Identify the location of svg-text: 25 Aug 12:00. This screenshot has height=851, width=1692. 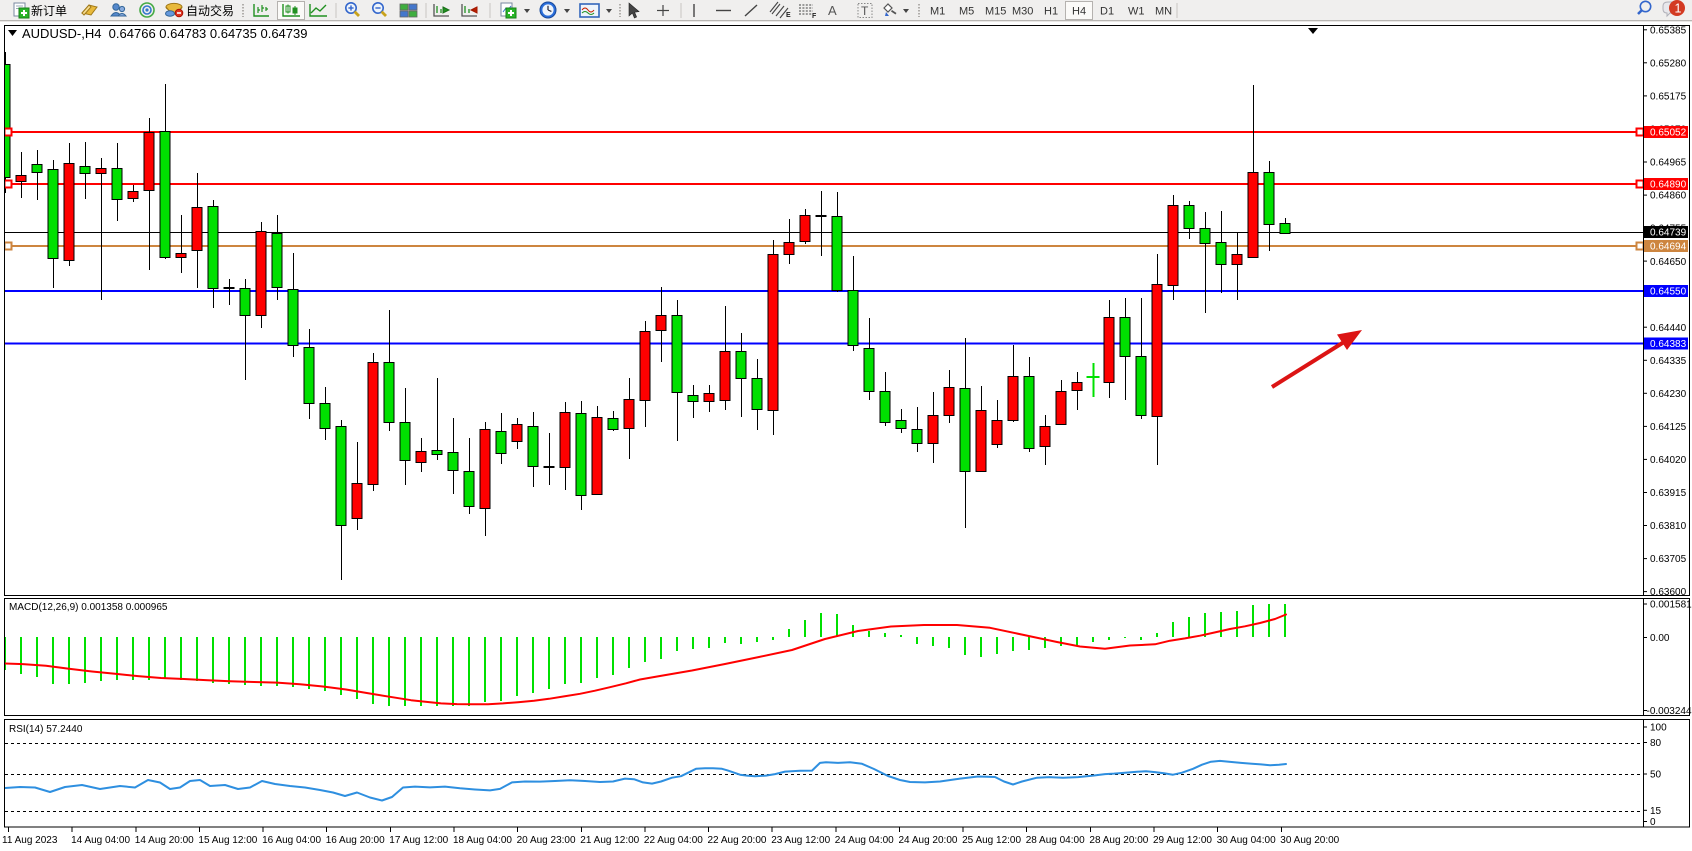
(991, 840).